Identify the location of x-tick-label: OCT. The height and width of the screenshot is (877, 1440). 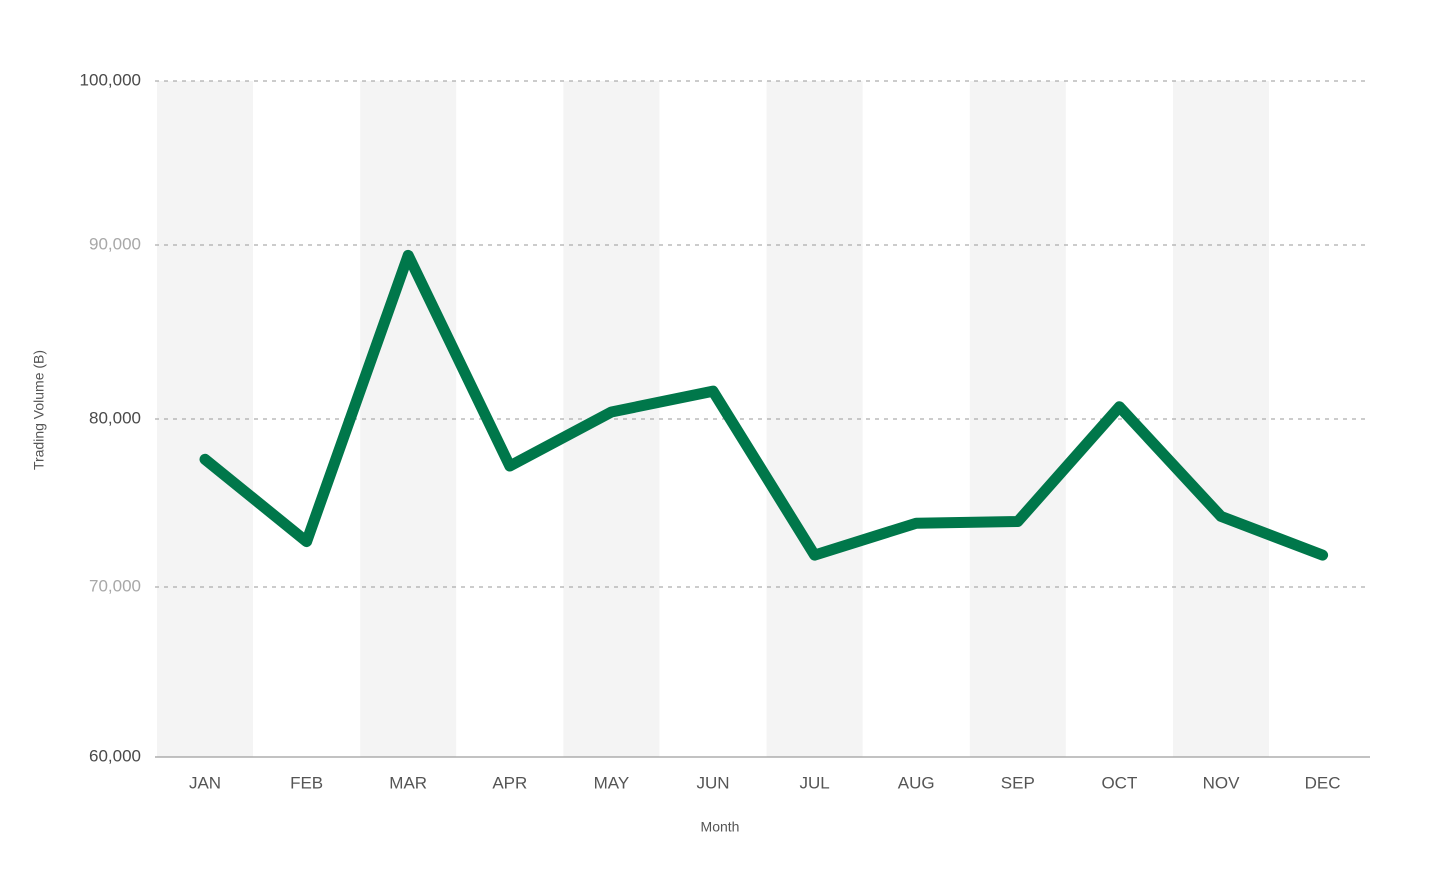
(1119, 782).